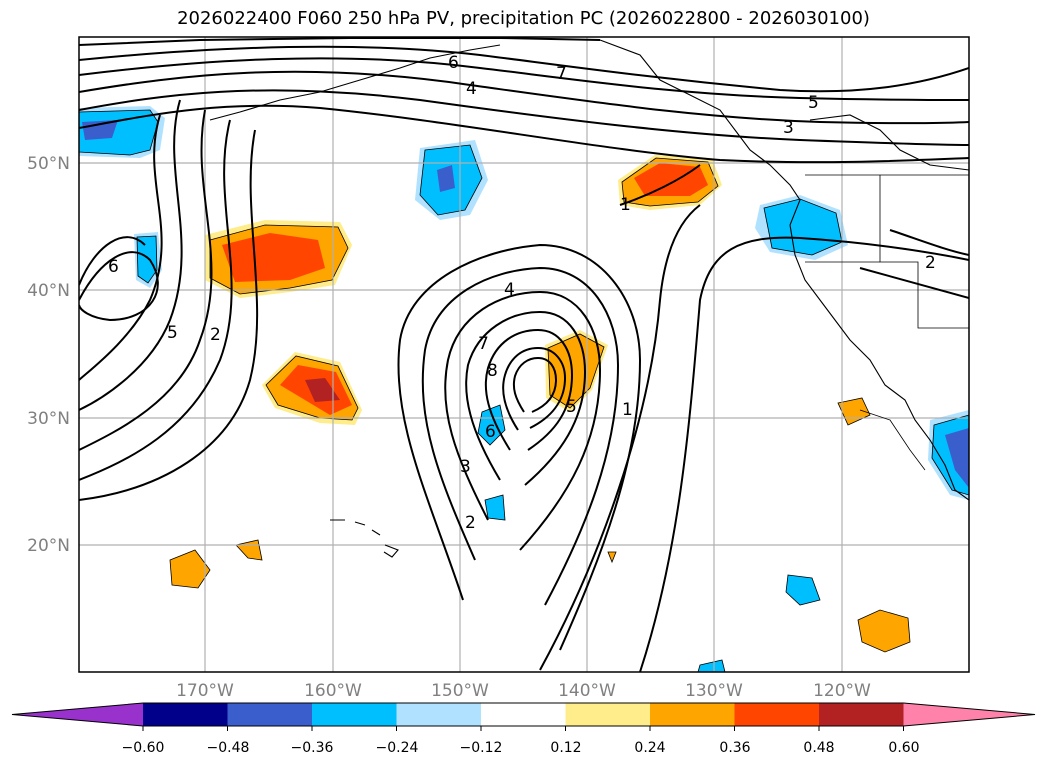 This screenshot has width=1047, height=765. Describe the element at coordinates (734, 748) in the screenshot. I see `colorbar-tick-label: 0.36` at that location.